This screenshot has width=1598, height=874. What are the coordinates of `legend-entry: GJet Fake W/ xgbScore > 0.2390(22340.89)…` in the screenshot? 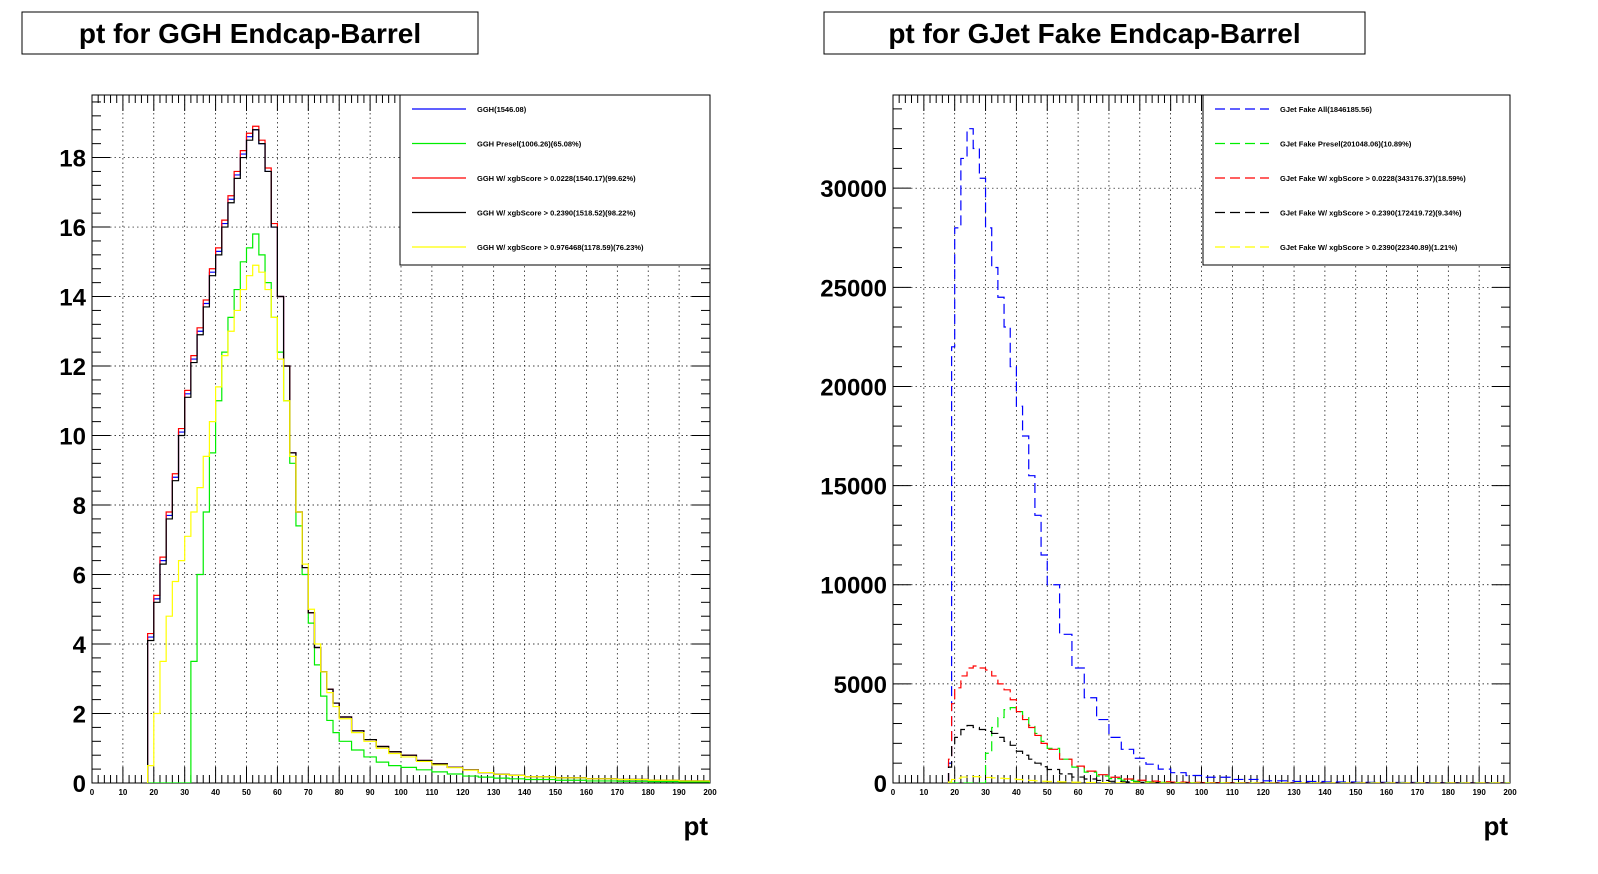 It's located at (1369, 247).